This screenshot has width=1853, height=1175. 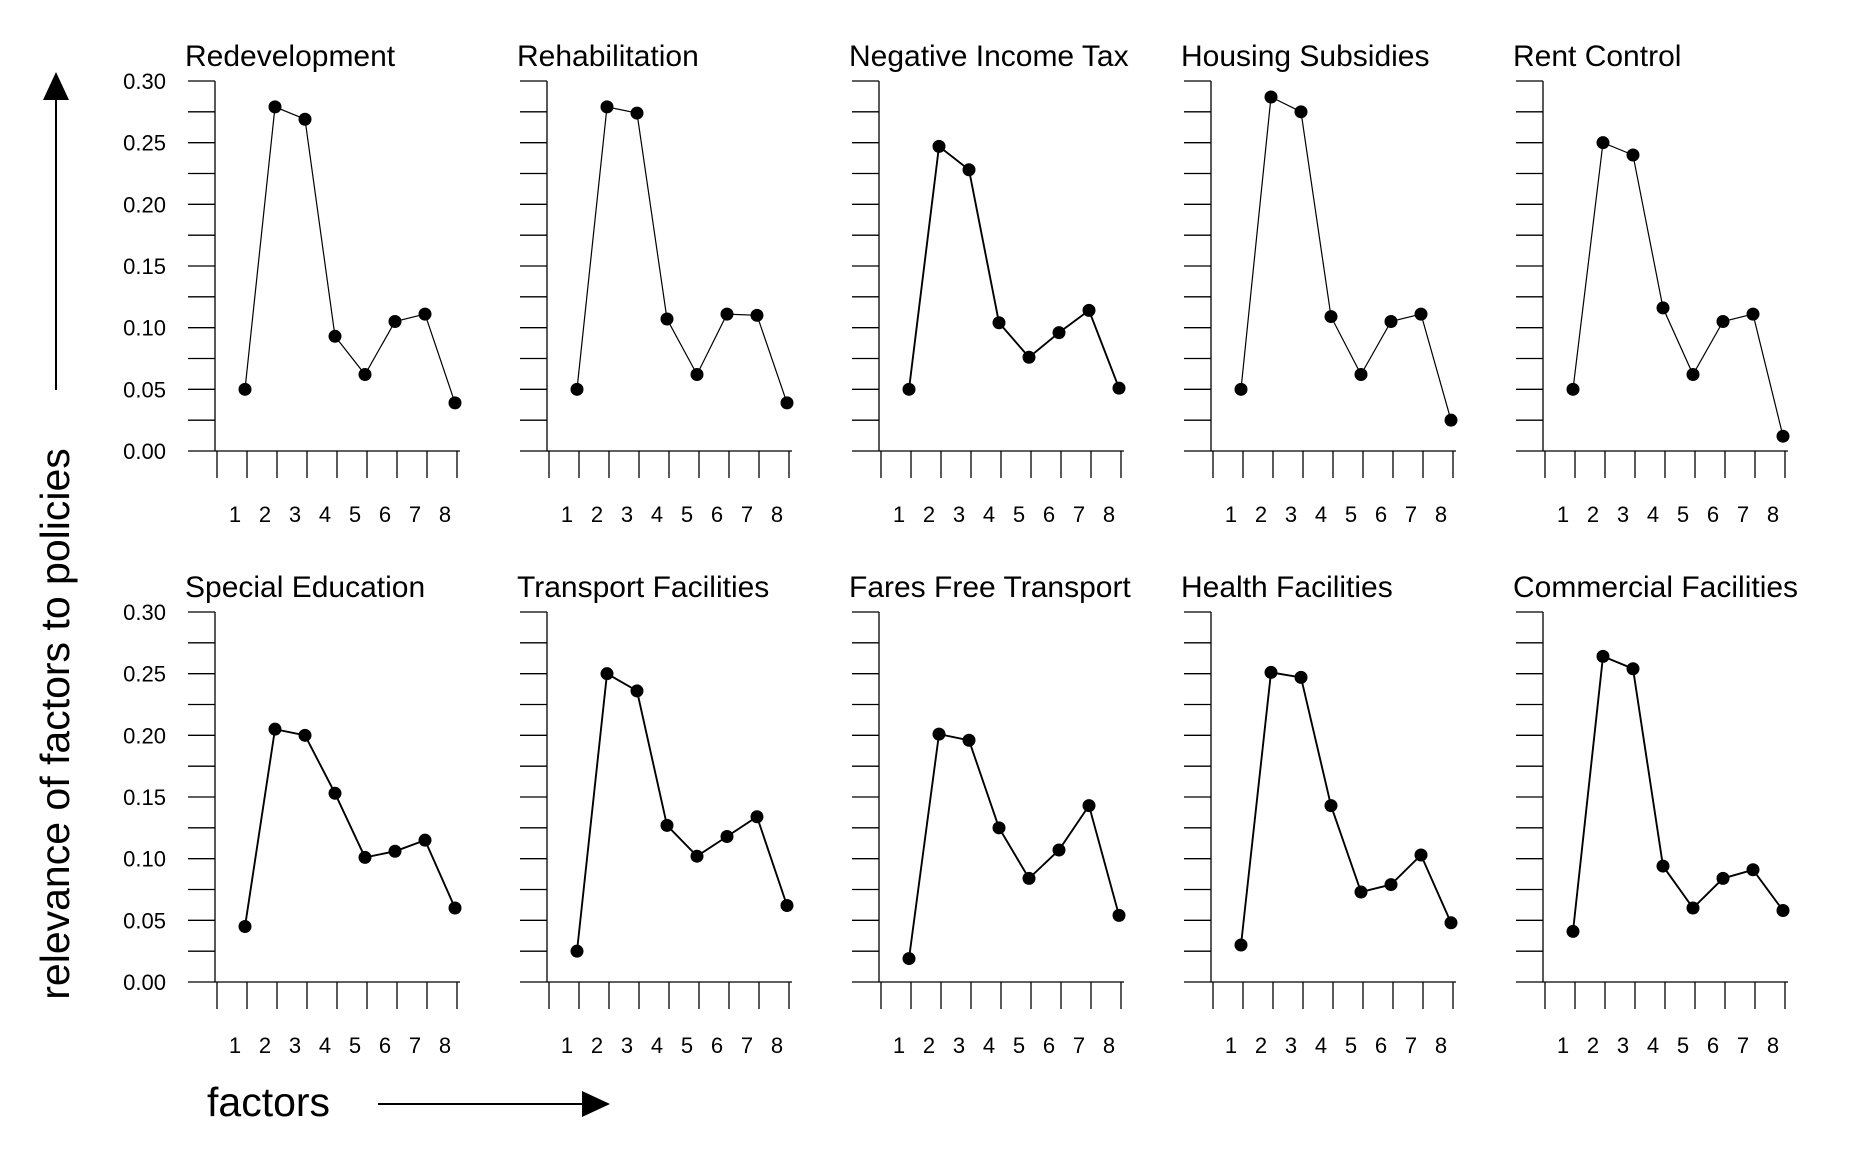 I want to click on y-tick-label: 0.05, so click(x=144, y=389).